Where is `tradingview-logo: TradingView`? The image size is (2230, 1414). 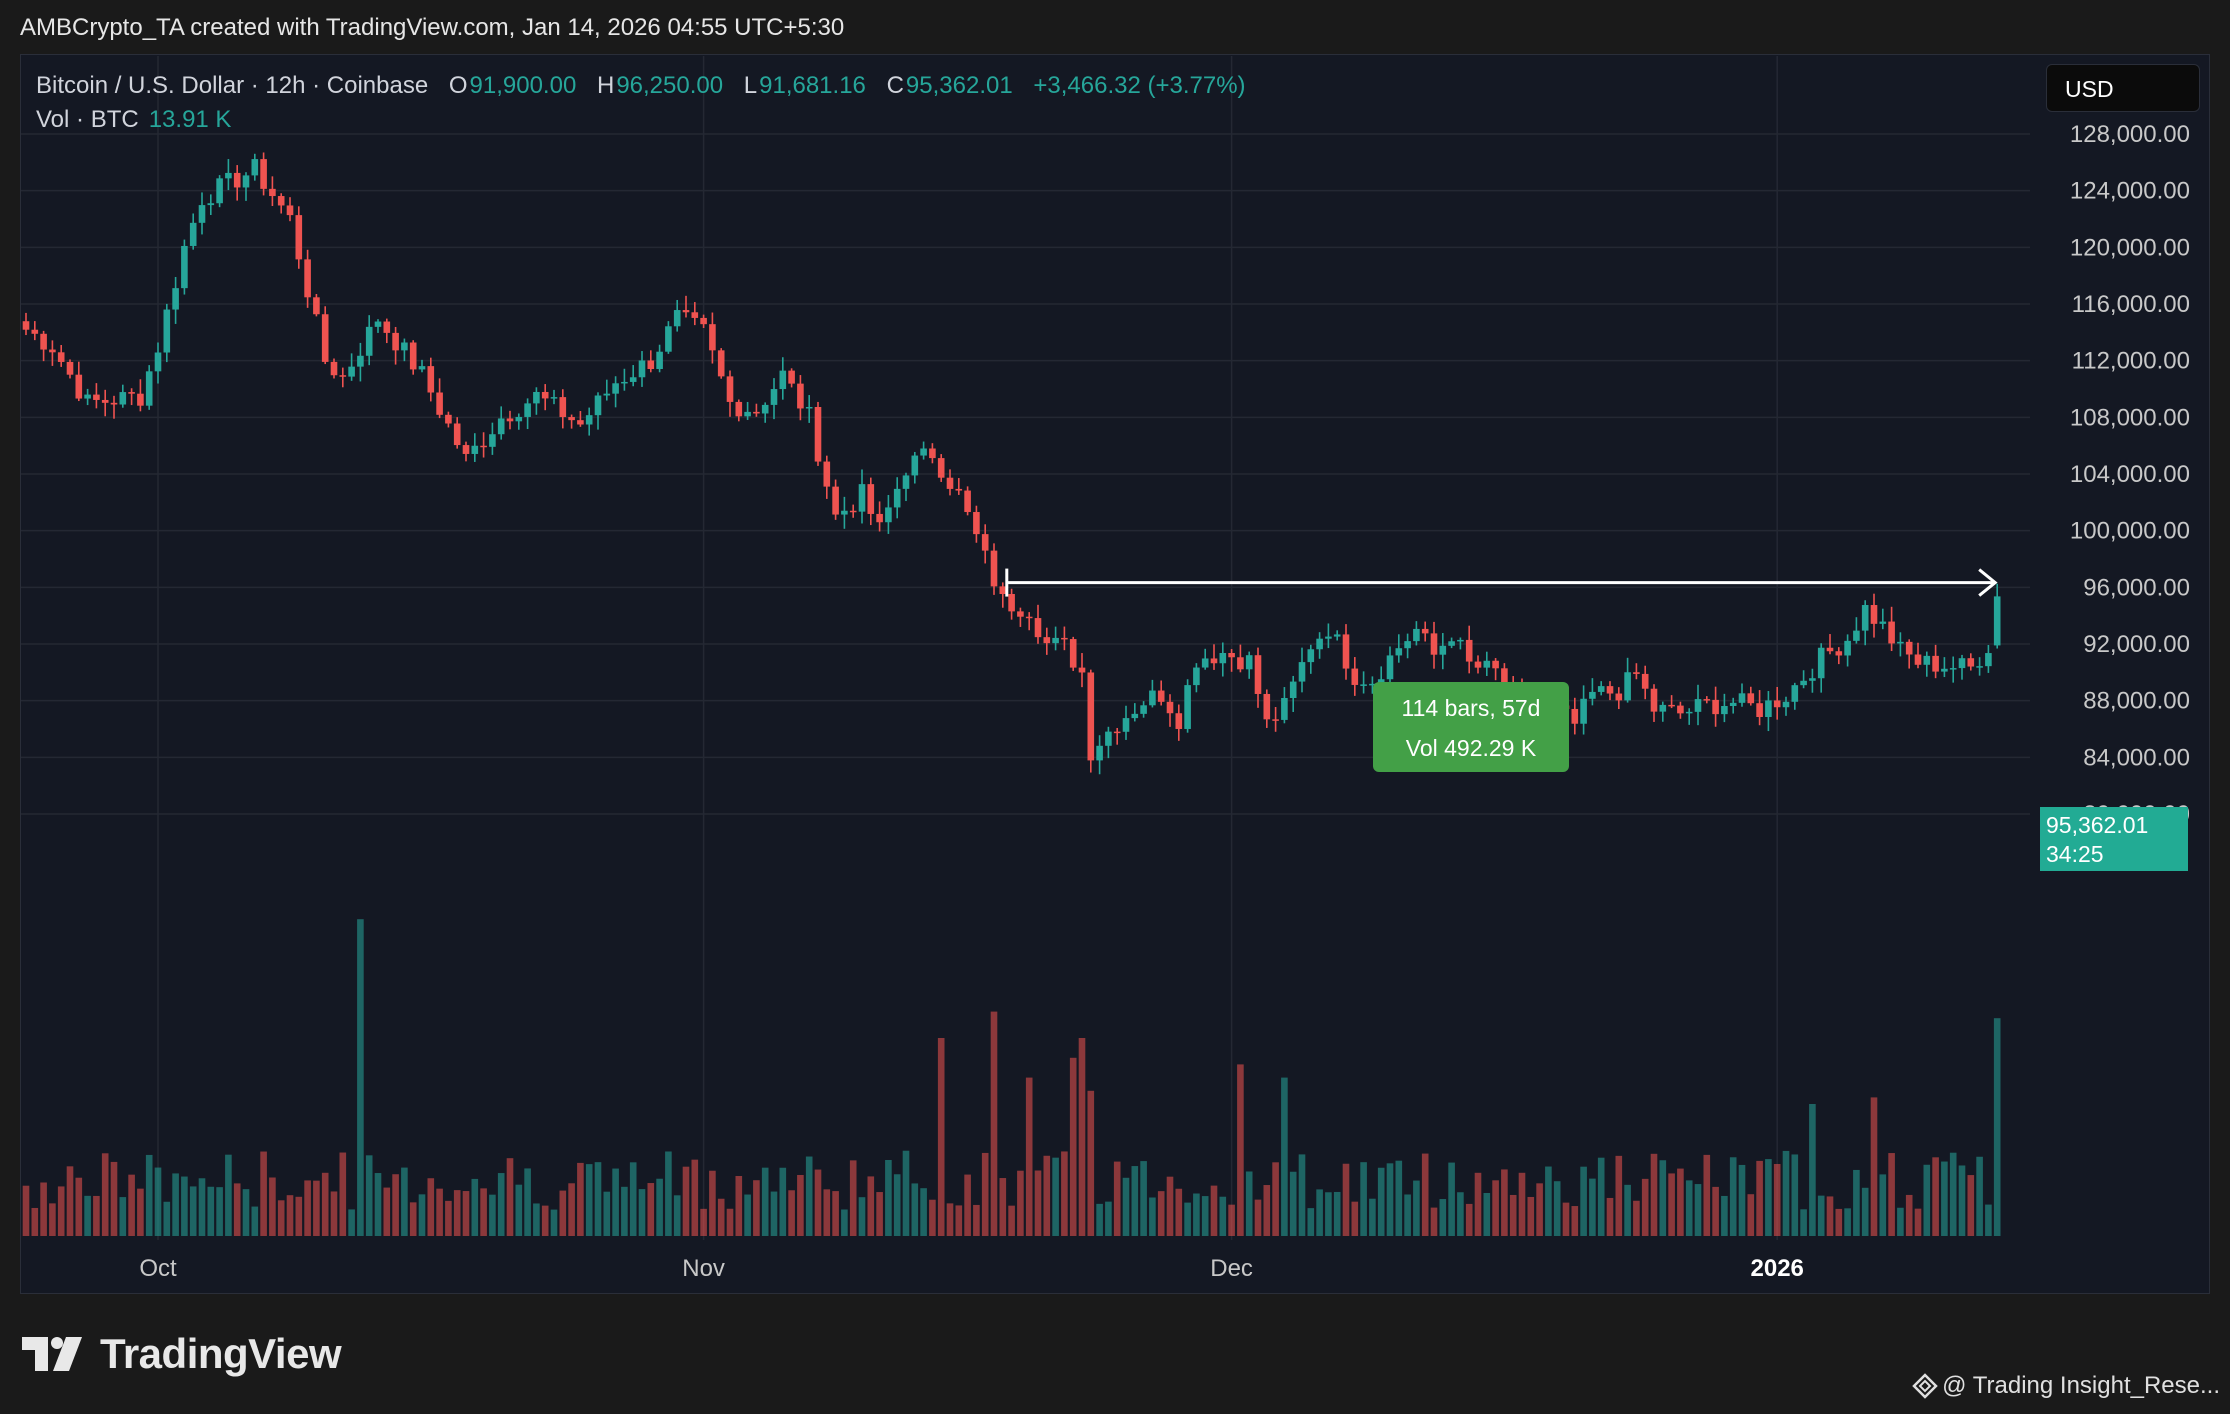 tradingview-logo: TradingView is located at coordinates (182, 1354).